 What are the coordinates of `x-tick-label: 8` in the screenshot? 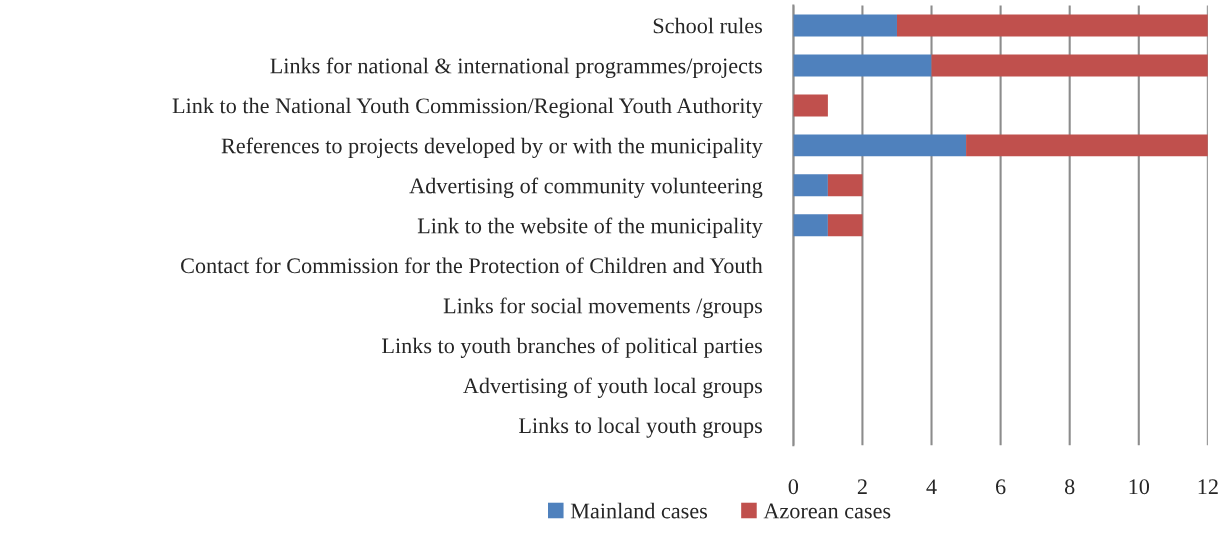 It's located at (1069, 487).